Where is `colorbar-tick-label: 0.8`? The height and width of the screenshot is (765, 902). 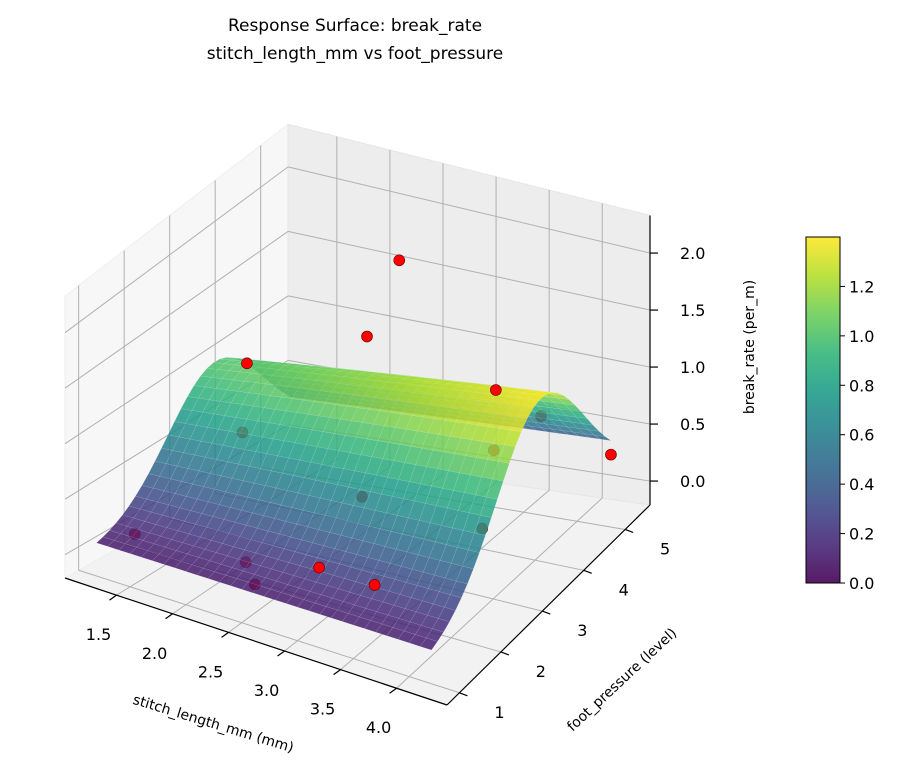 colorbar-tick-label: 0.8 is located at coordinates (861, 385).